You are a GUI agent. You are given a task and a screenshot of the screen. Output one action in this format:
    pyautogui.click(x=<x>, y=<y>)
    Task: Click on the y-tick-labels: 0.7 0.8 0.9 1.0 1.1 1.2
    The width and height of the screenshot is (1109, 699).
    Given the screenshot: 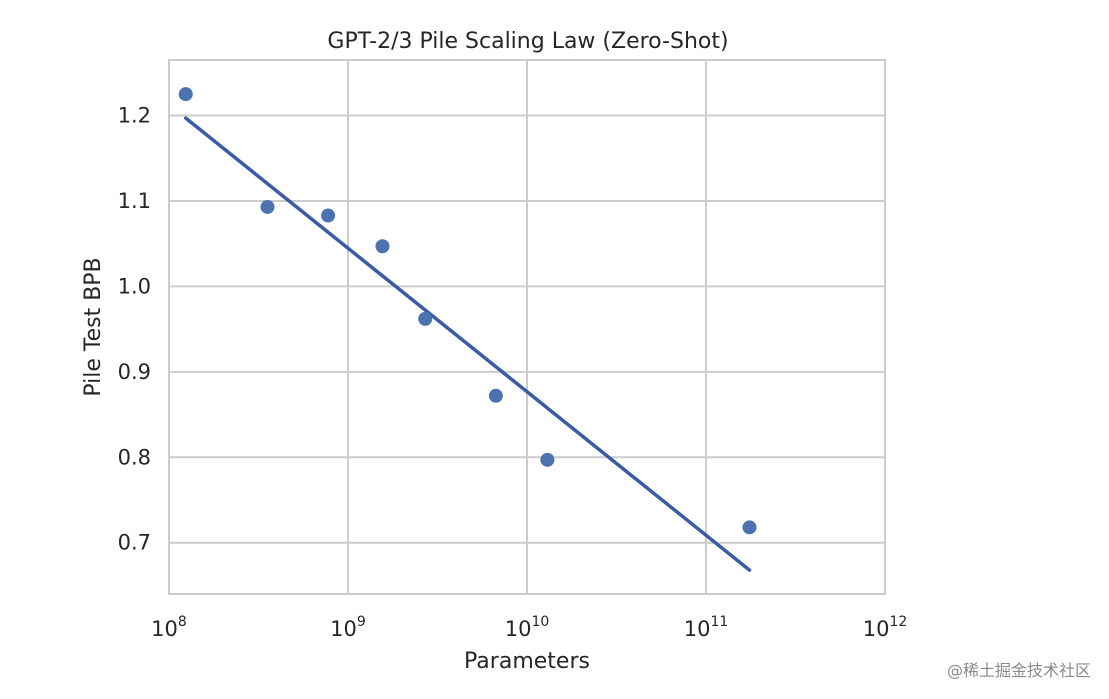 What is the action you would take?
    pyautogui.click(x=134, y=329)
    